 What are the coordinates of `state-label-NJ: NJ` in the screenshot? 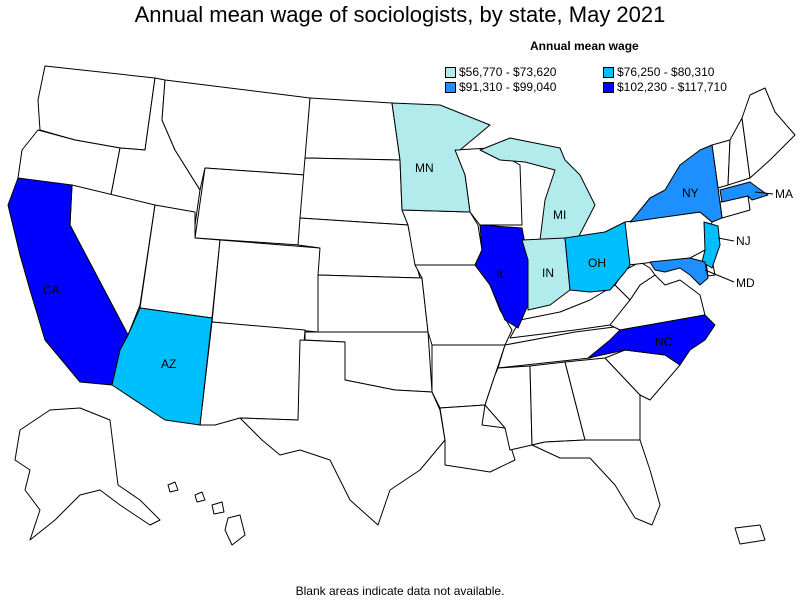 It's located at (743, 241).